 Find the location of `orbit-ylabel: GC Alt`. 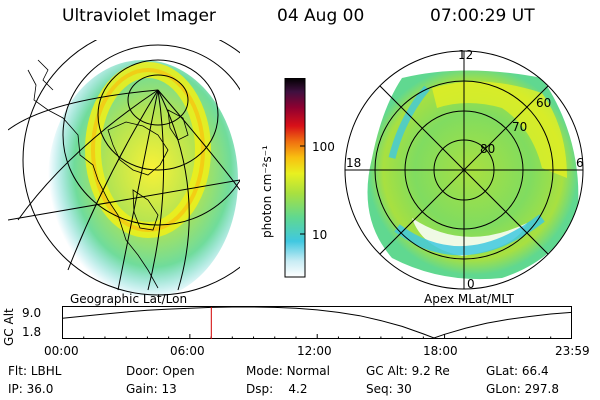

orbit-ylabel: GC Alt is located at coordinates (9, 327).